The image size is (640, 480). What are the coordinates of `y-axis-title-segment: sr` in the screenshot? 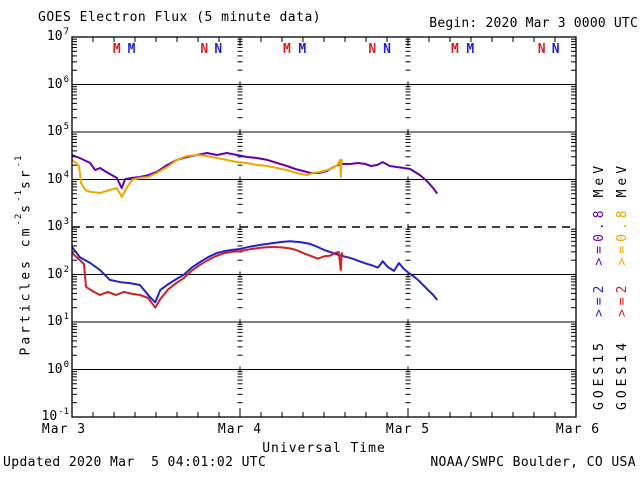 It's located at (26, 178).